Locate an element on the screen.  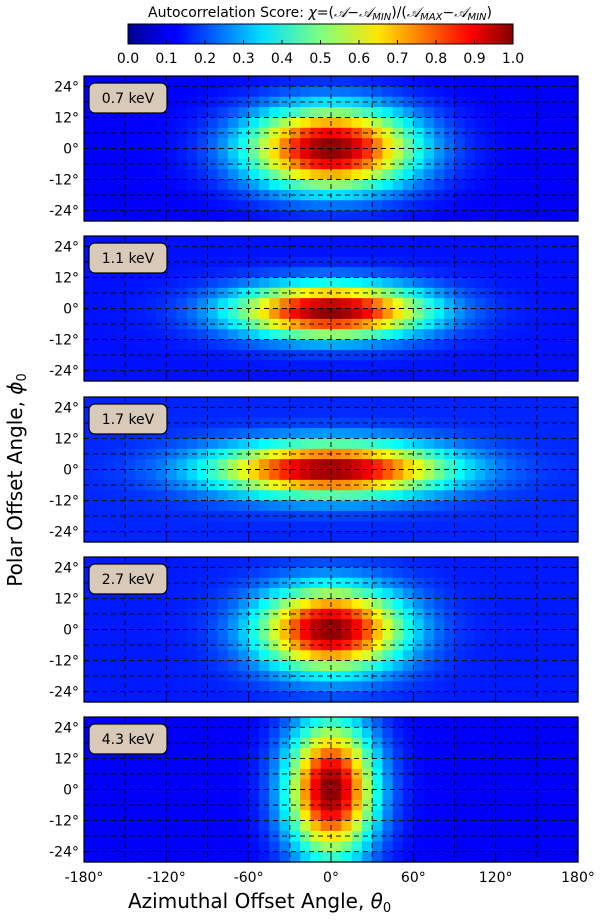
x-tick-label: -180° is located at coordinates (84, 878).